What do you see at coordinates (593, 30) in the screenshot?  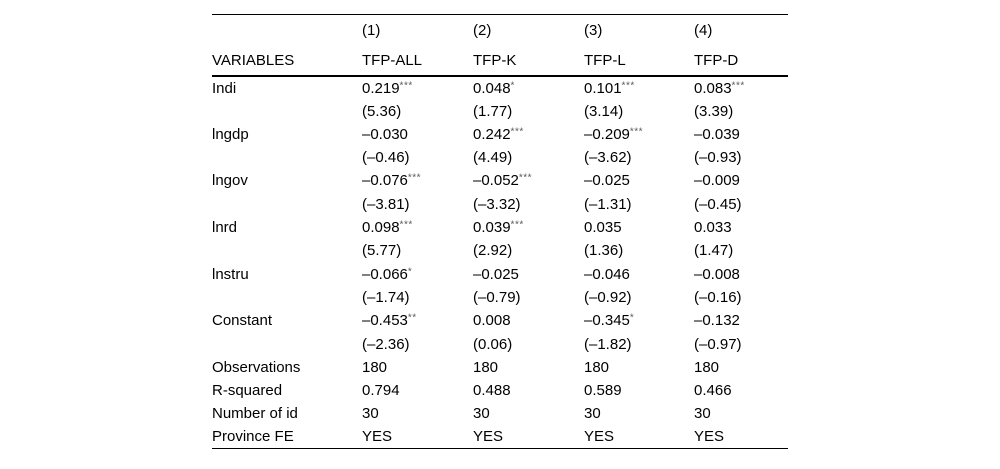 I see `model-number: (3)` at bounding box center [593, 30].